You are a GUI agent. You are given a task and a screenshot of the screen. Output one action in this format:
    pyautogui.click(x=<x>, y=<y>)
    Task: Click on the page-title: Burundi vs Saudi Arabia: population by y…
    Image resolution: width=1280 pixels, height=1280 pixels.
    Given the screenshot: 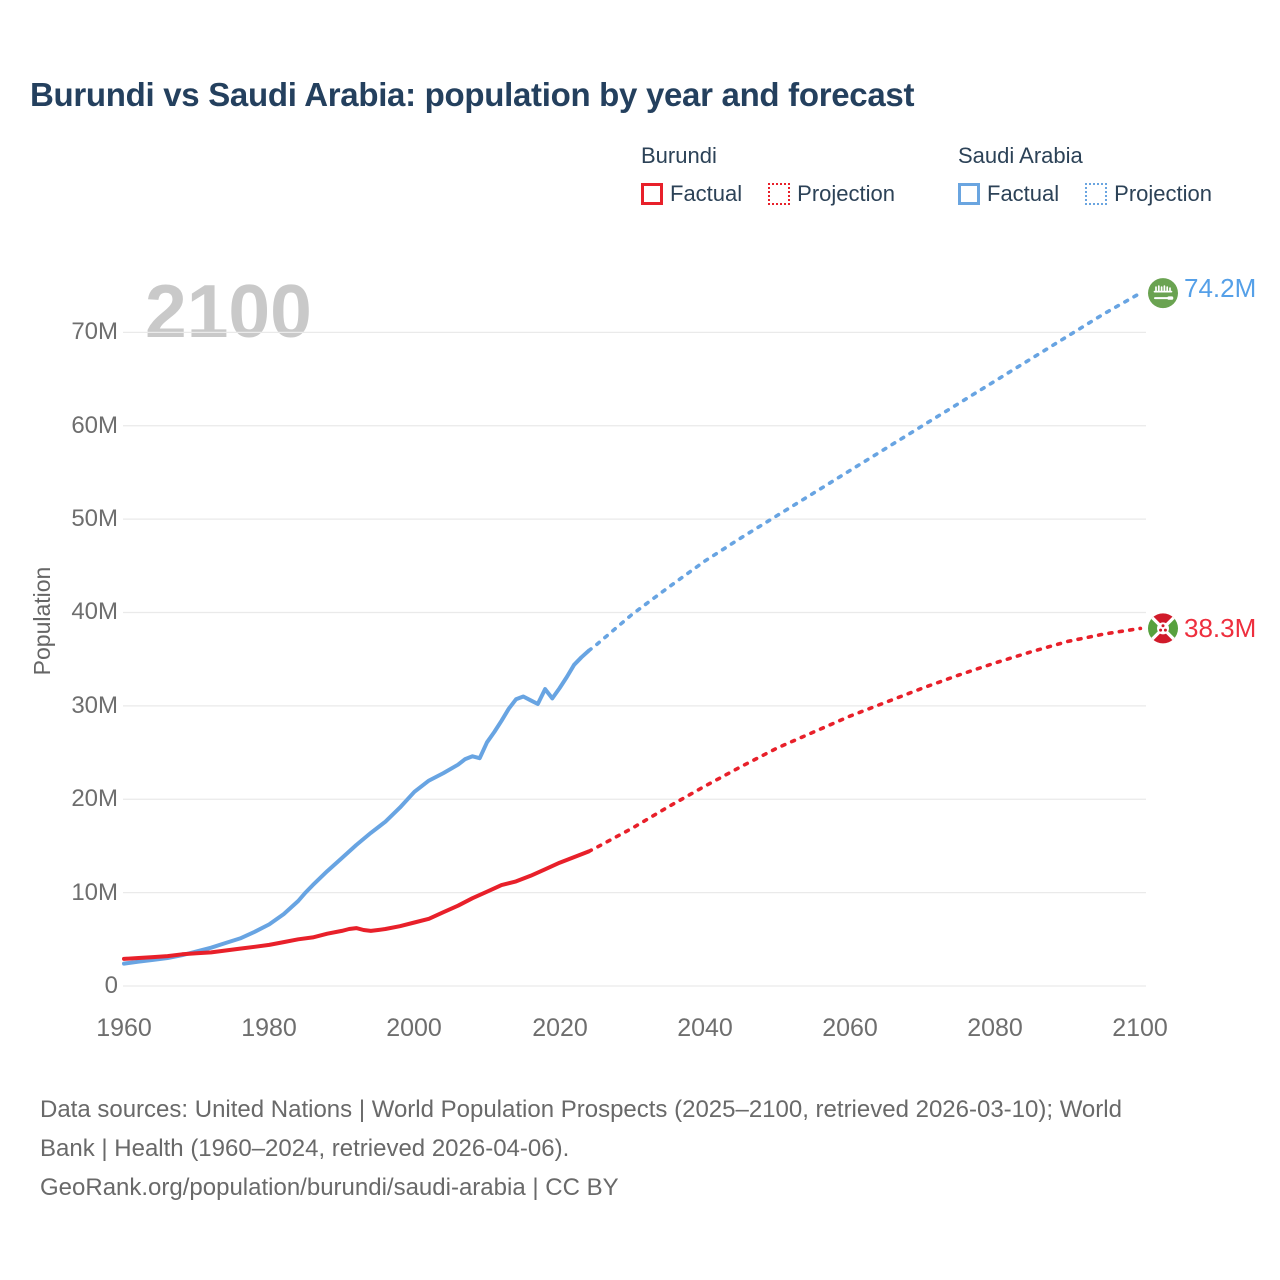 What is the action you would take?
    pyautogui.click(x=472, y=94)
    